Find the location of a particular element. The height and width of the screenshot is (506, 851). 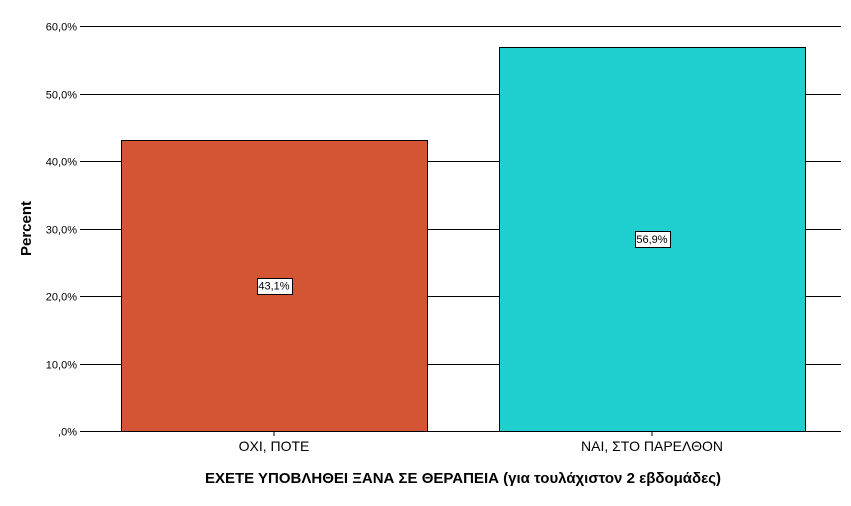

y-tick-label: 10,0% is located at coordinates (61, 366).